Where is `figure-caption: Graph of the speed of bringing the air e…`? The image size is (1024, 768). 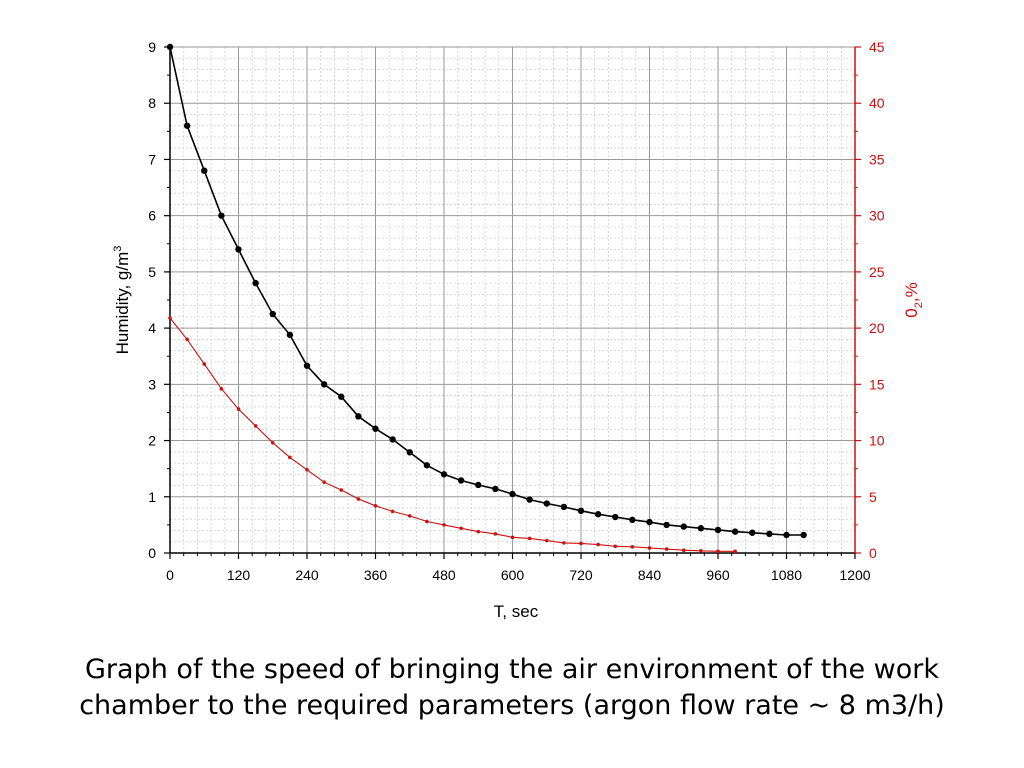
figure-caption: Graph of the speed of bringing the air e… is located at coordinates (512, 688).